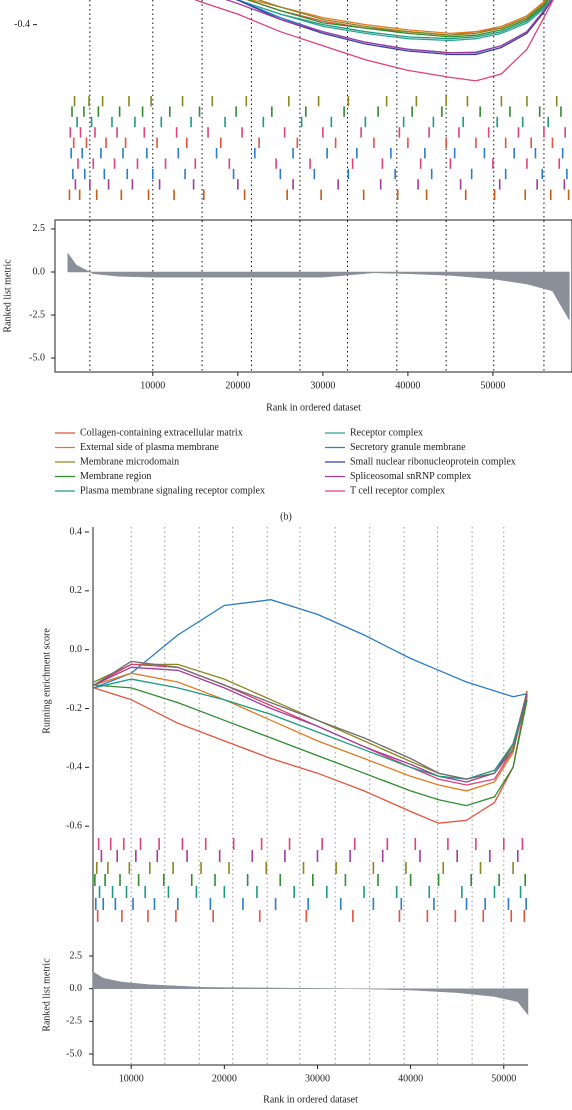  What do you see at coordinates (237, 385) in the screenshot?
I see `x-tick-label: 20000` at bounding box center [237, 385].